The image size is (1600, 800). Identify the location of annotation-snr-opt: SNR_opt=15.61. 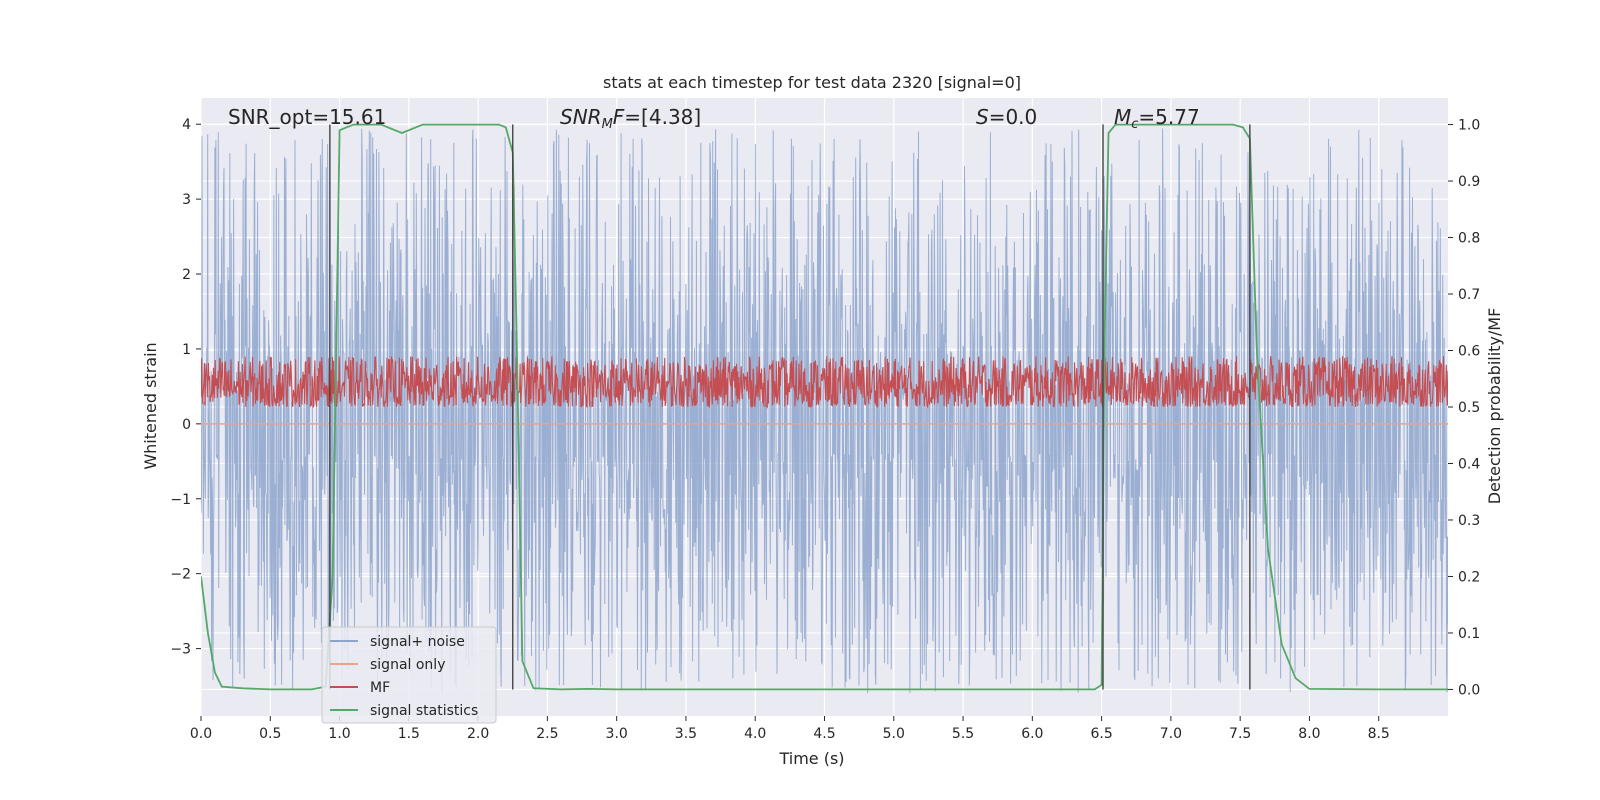
(307, 117).